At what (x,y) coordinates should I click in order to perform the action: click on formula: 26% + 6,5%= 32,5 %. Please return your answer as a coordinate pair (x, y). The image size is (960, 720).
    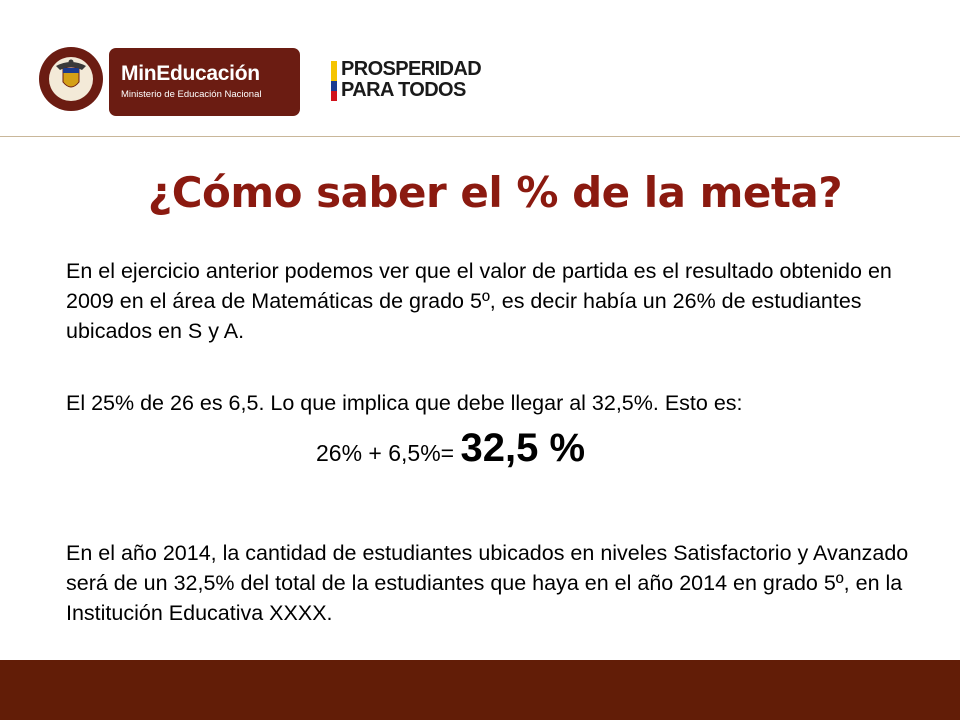
    Looking at the image, I should click on (450, 448).